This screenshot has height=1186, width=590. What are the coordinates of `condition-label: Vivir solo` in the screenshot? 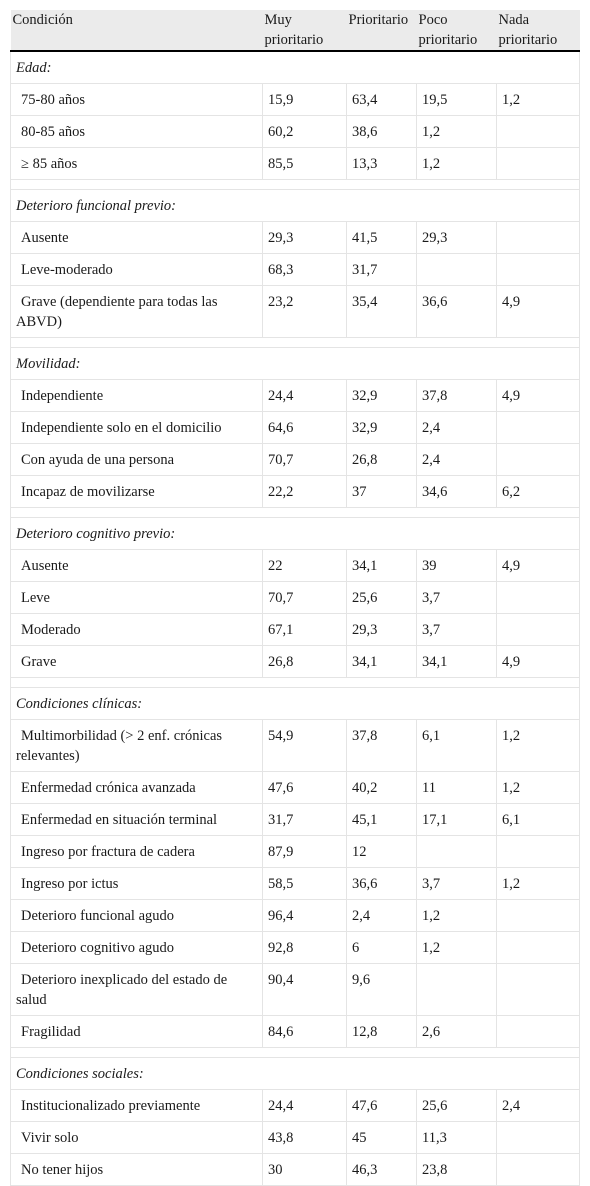 It's located at (50, 1138).